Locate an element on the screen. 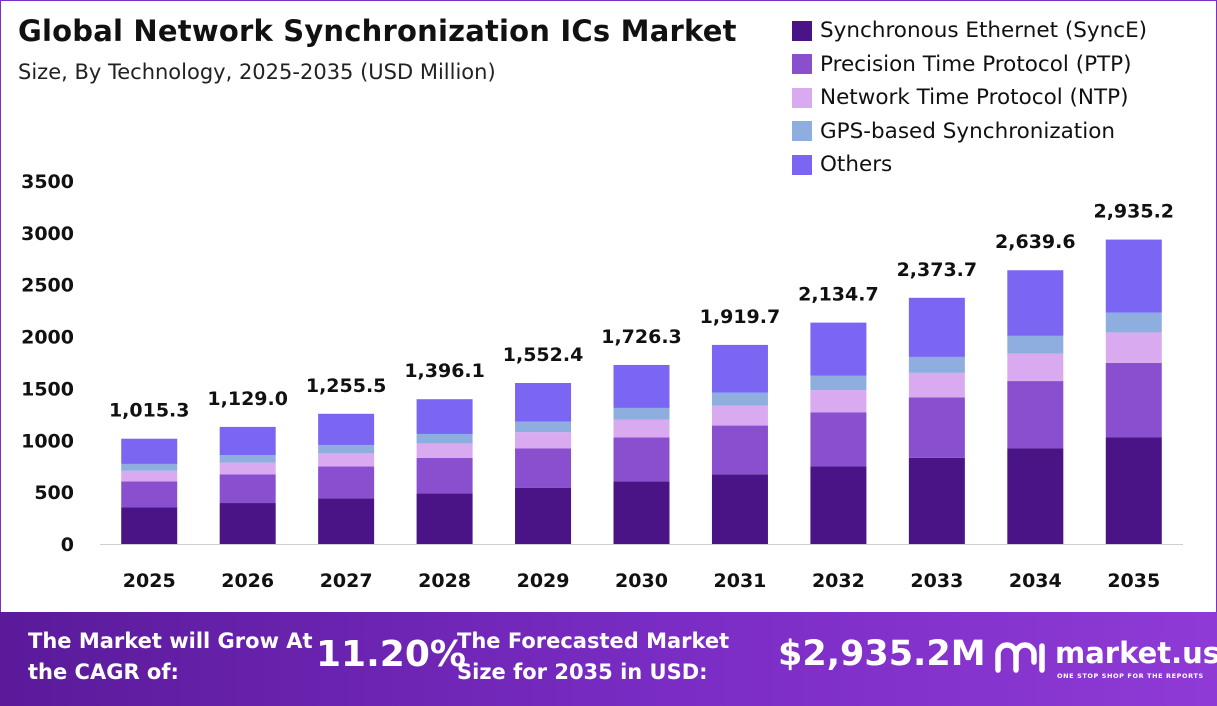  x-tick-label: 2030 is located at coordinates (641, 581).